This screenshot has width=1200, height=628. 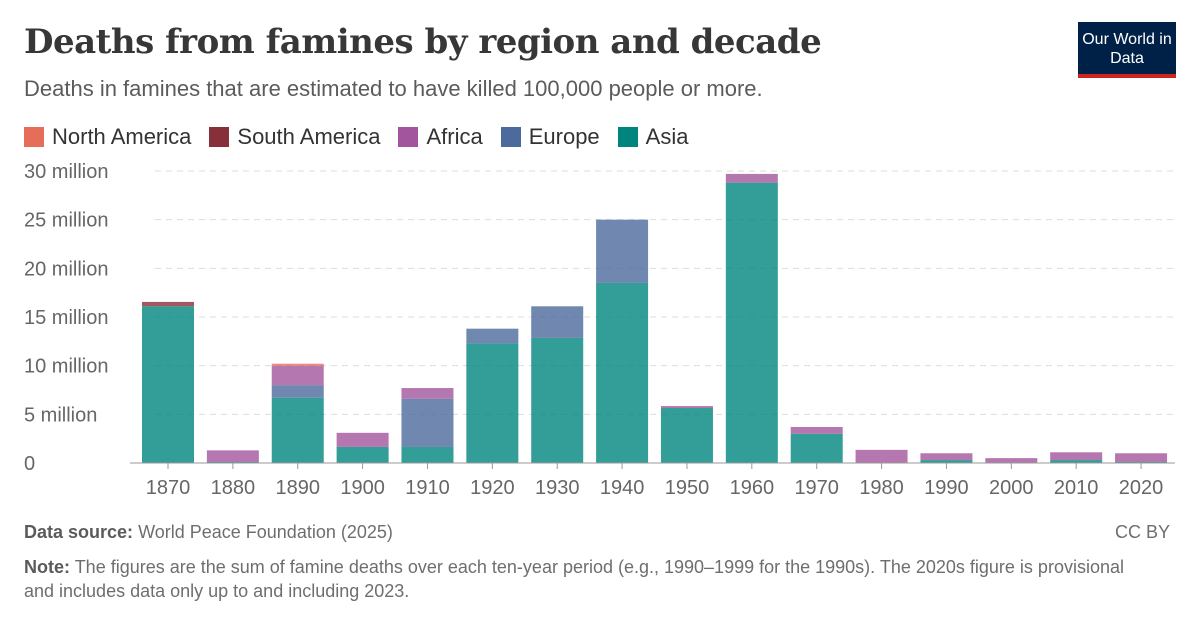 What do you see at coordinates (297, 364) in the screenshot?
I see `bar-segment-north-america` at bounding box center [297, 364].